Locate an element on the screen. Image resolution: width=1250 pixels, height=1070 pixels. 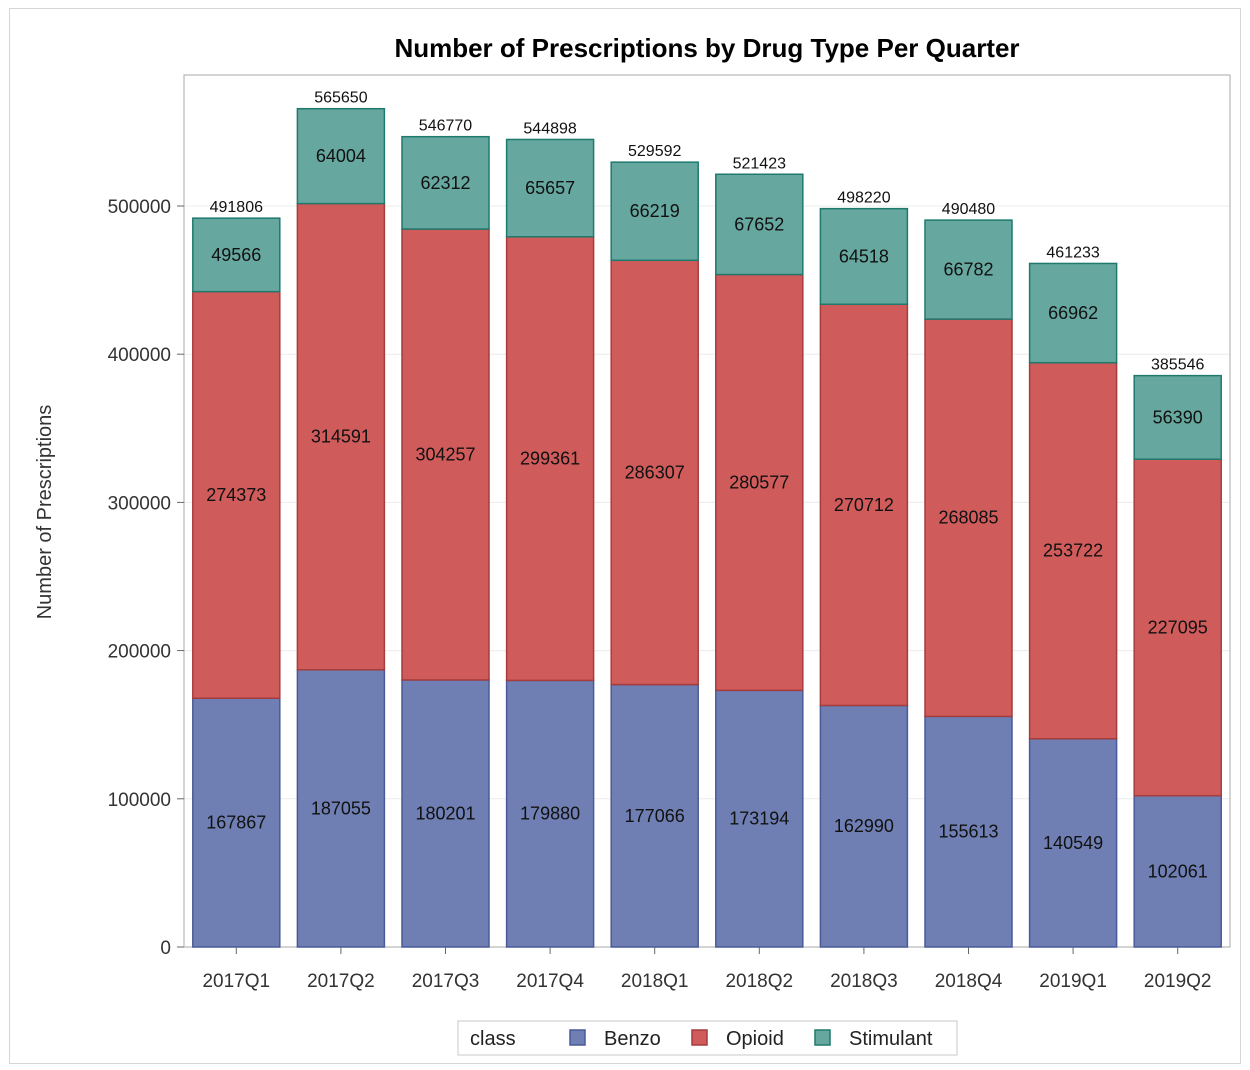
x-tick-label: 2017Q2 is located at coordinates (341, 981).